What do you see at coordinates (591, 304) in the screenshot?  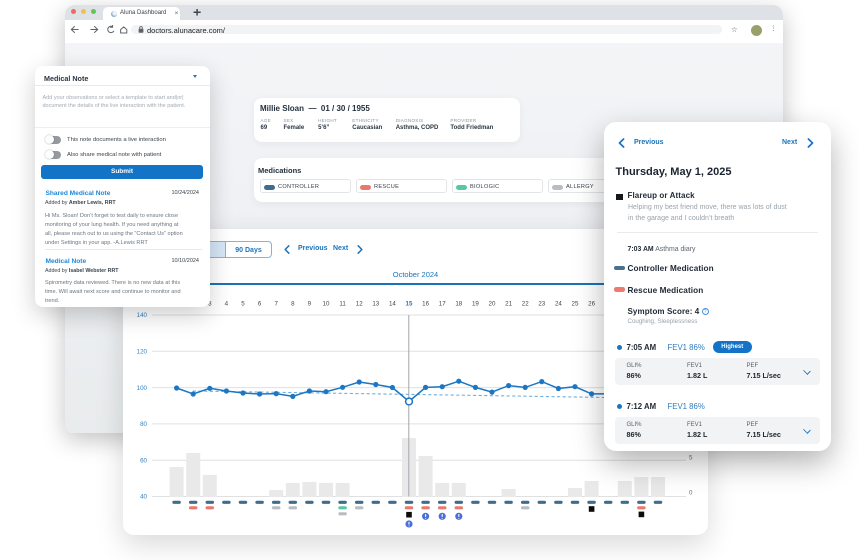 I see `svg-text: 26` at bounding box center [591, 304].